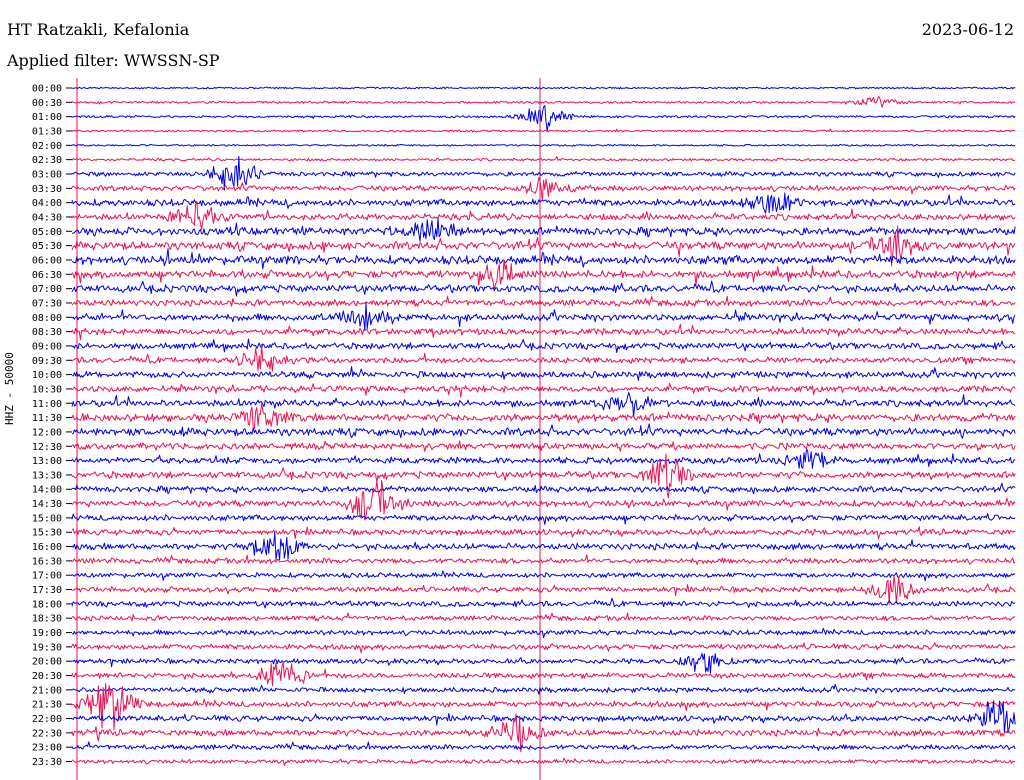 Image resolution: width=1024 pixels, height=780 pixels. What do you see at coordinates (47, 690) in the screenshot?
I see `time-tick-label: 21:00` at bounding box center [47, 690].